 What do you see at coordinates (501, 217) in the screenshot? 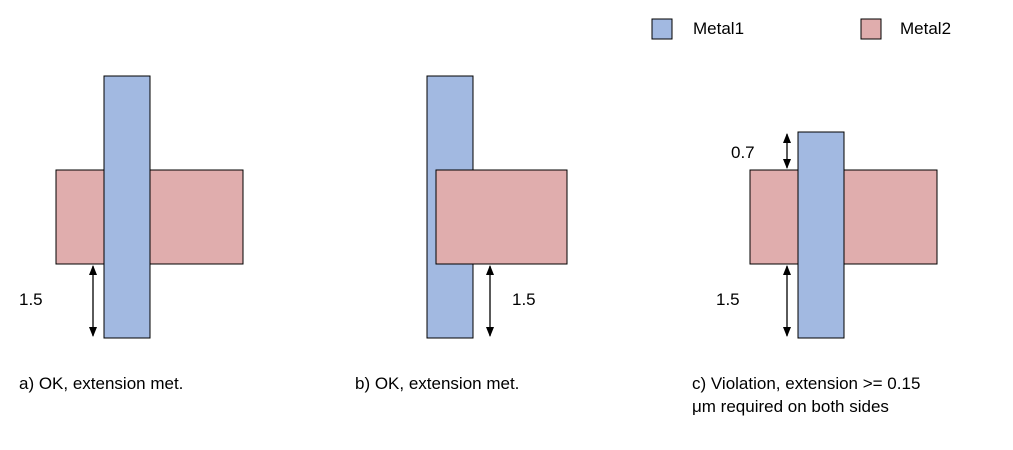
I see `panel-b-metal2` at bounding box center [501, 217].